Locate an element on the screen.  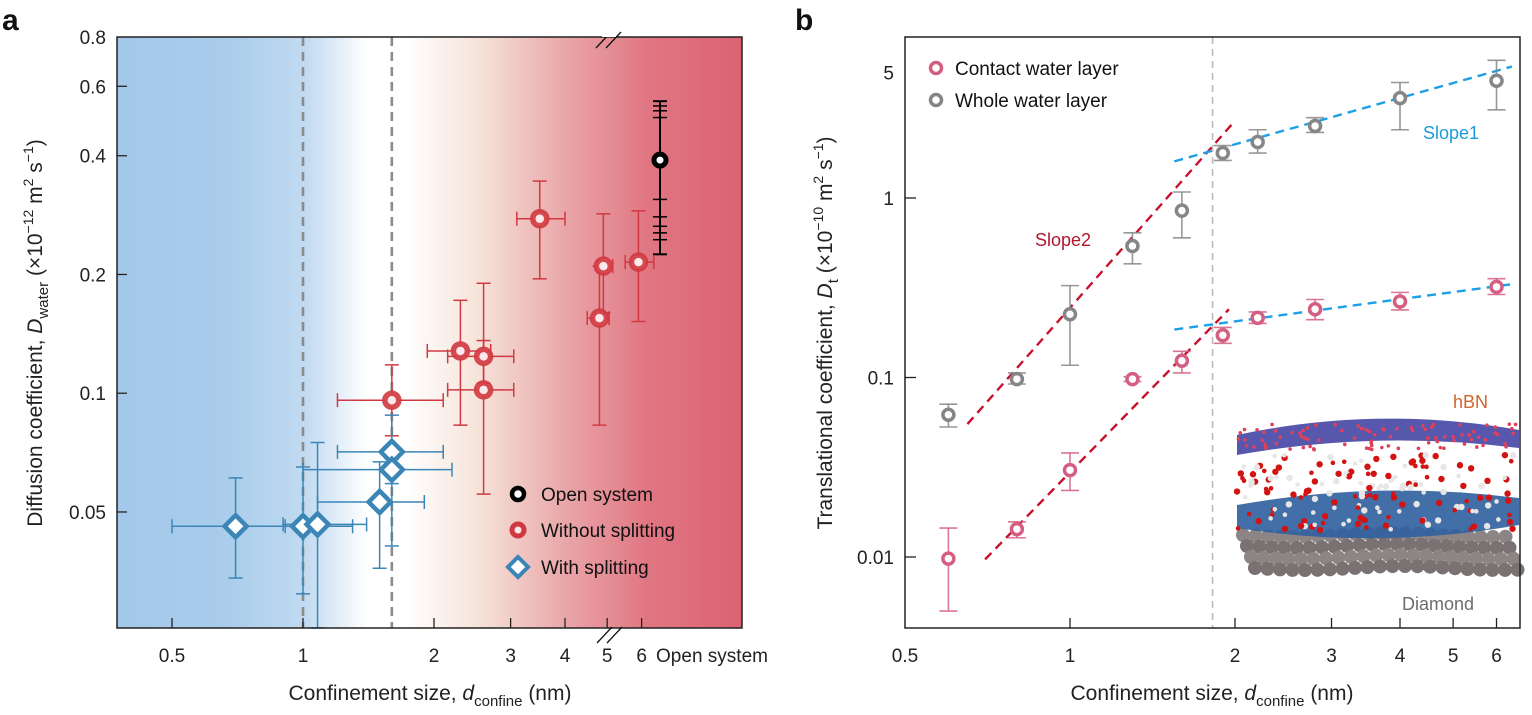
fit-line-slope1 is located at coordinates (1342, 307).